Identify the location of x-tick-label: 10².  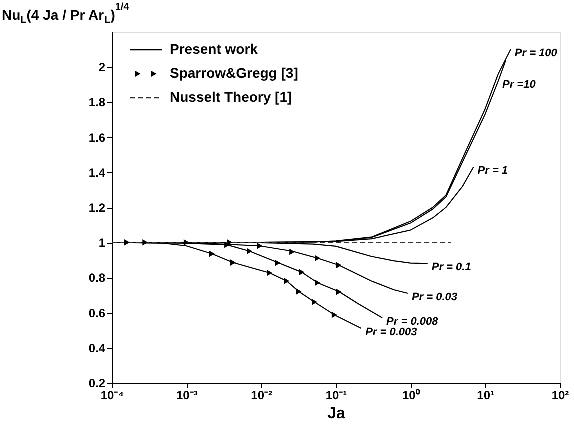
(561, 395).